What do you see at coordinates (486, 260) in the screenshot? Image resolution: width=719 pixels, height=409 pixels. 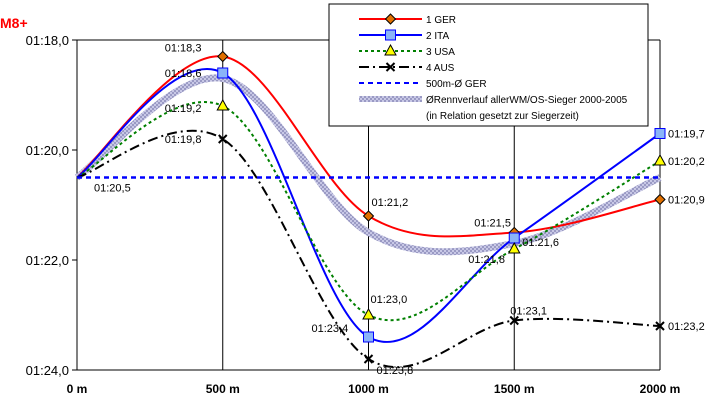 I see `data-label: 01:21,8` at bounding box center [486, 260].